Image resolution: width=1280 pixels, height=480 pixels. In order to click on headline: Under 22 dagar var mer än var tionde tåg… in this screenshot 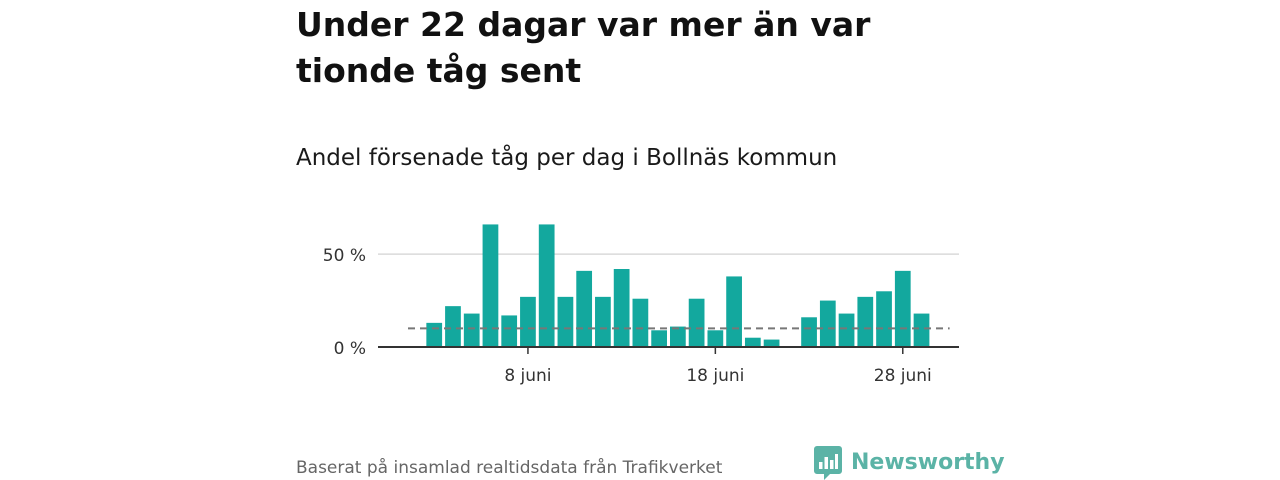, I will do `click(583, 47)`.